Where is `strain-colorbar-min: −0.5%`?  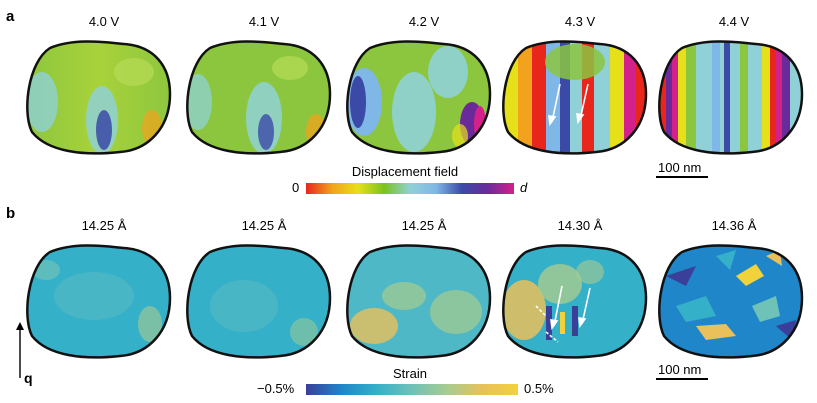 strain-colorbar-min: −0.5% is located at coordinates (276, 388).